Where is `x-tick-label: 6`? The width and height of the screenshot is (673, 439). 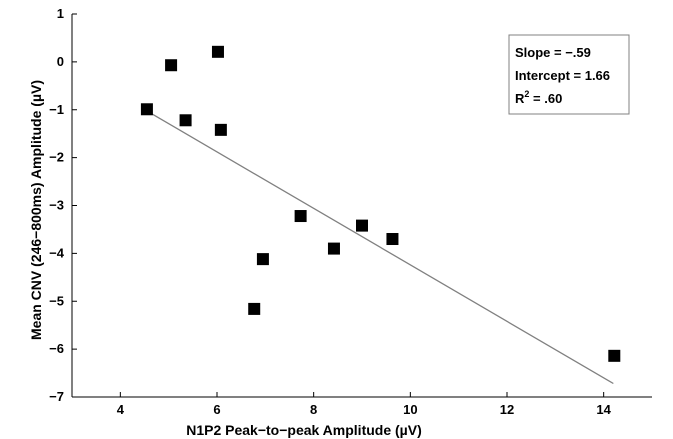 x-tick-label: 6 is located at coordinates (216, 409).